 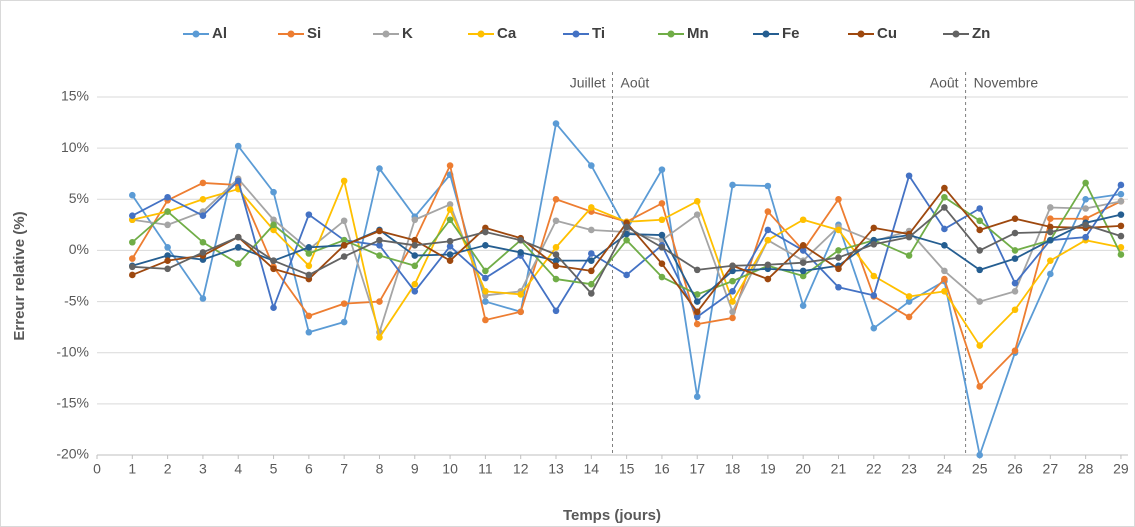 I want to click on y-tick-label: 0%, so click(x=79, y=249).